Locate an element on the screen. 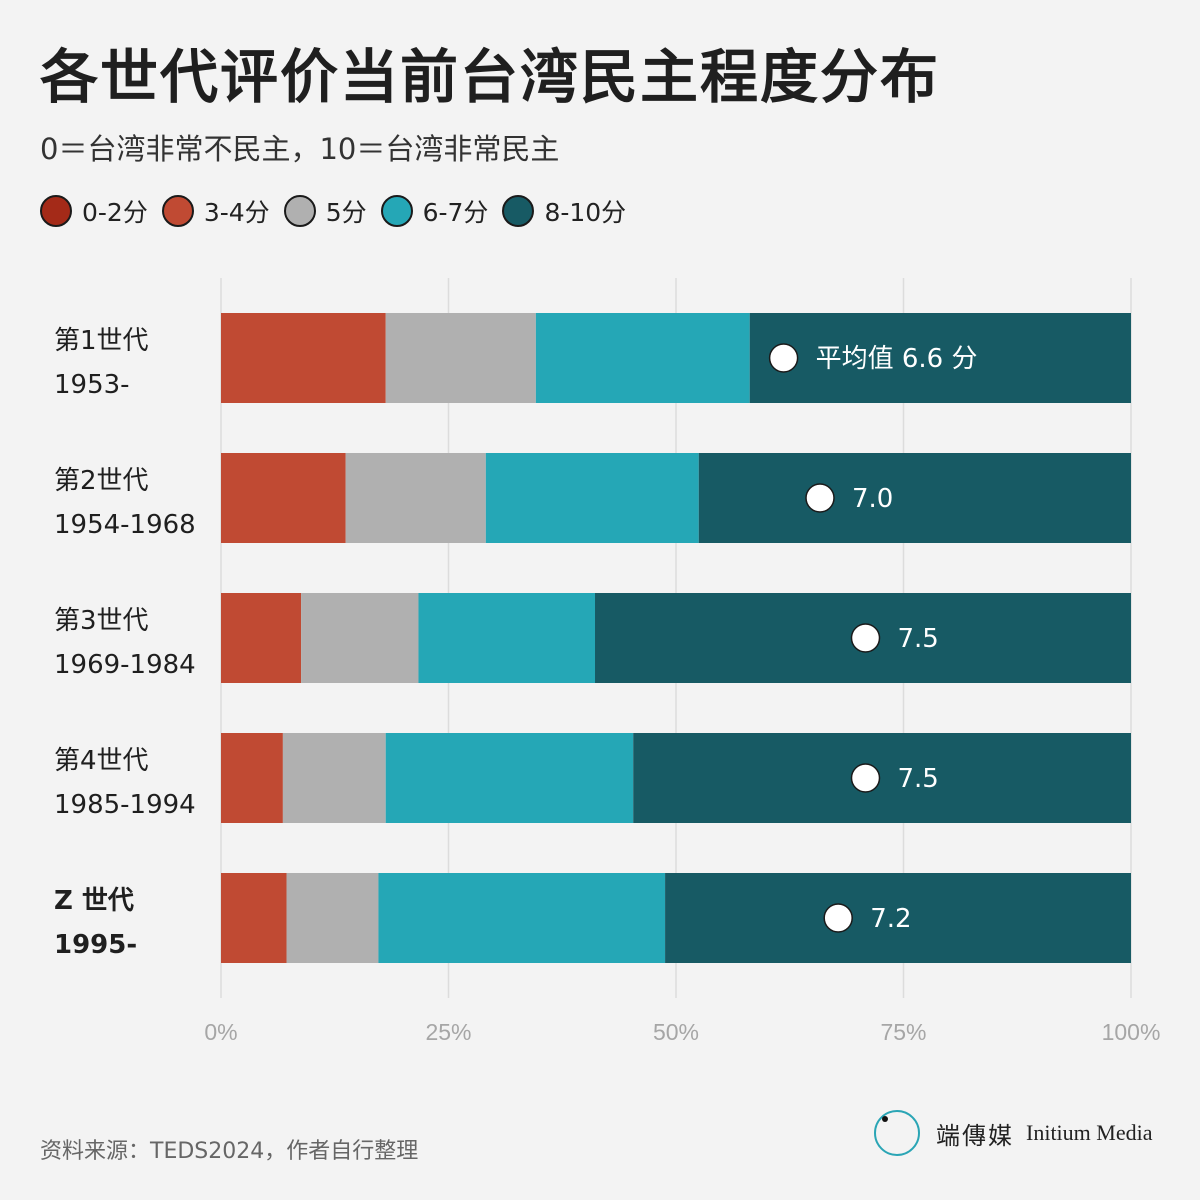  legend-item-0-2: 0-2分 is located at coordinates (94, 211).